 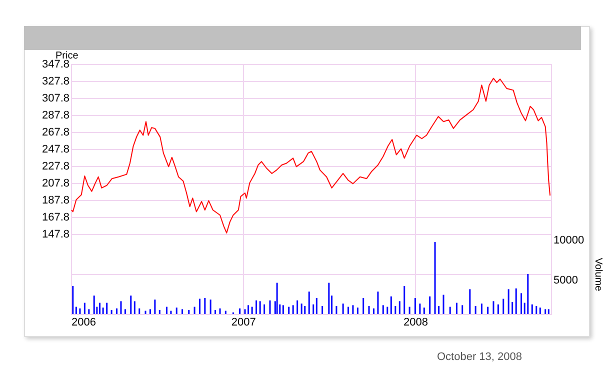 I want to click on y-tick-label: 187.8, so click(x=56, y=200).